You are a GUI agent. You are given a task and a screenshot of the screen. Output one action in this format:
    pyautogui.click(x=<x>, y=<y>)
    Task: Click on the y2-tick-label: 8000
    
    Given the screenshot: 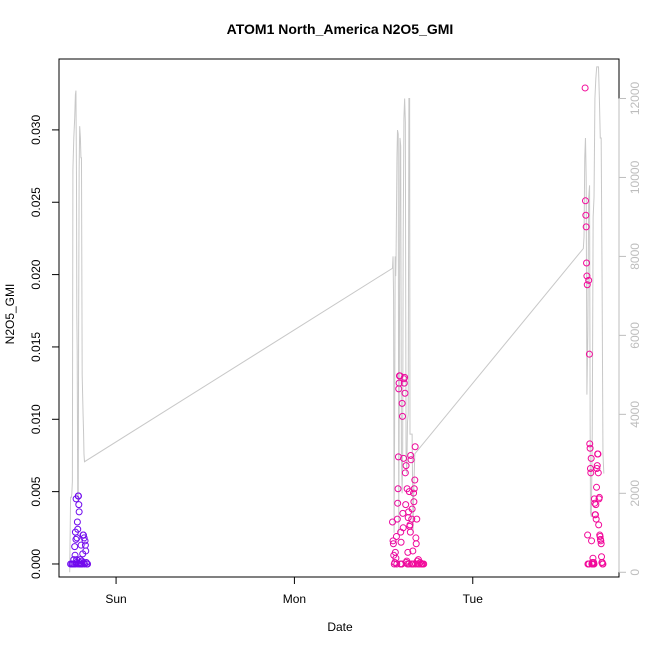 What is the action you would take?
    pyautogui.click(x=635, y=256)
    